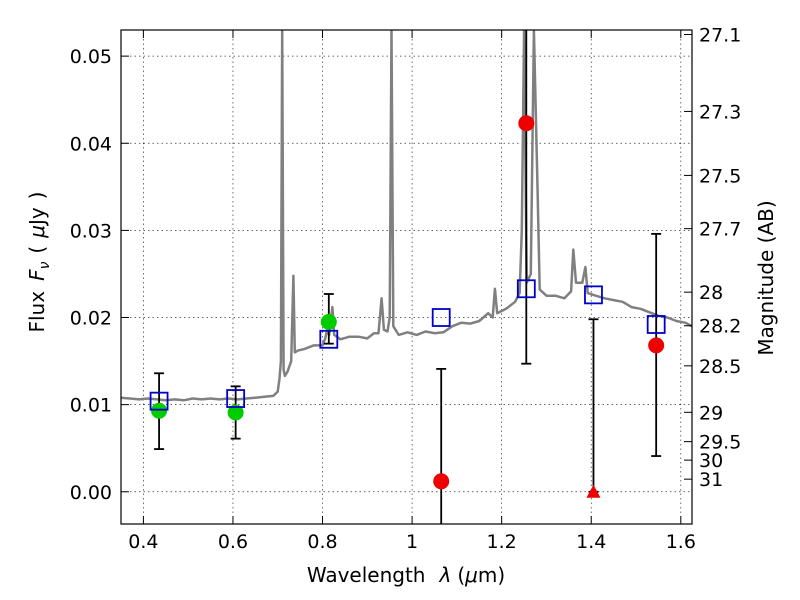 Image resolution: width=800 pixels, height=600 pixels. What do you see at coordinates (461, 575) in the screenshot?
I see `x-axis-label-open: (` at bounding box center [461, 575].